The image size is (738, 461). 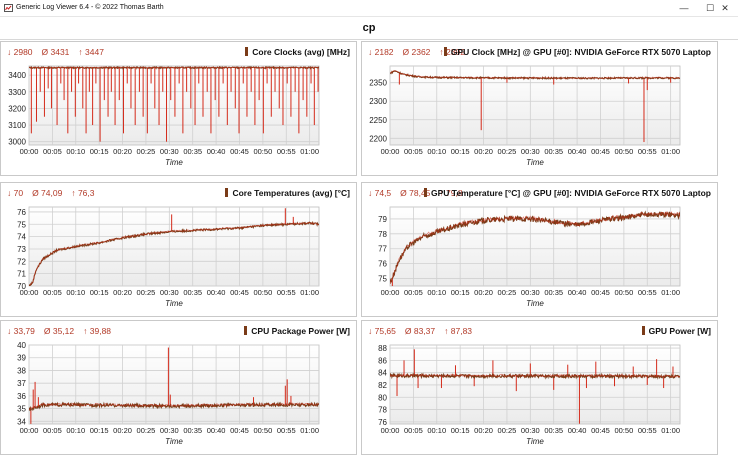 I want to click on stats-readout: ↓ 2182 Ø 2362 ↑ 2392, so click(x=421, y=52).